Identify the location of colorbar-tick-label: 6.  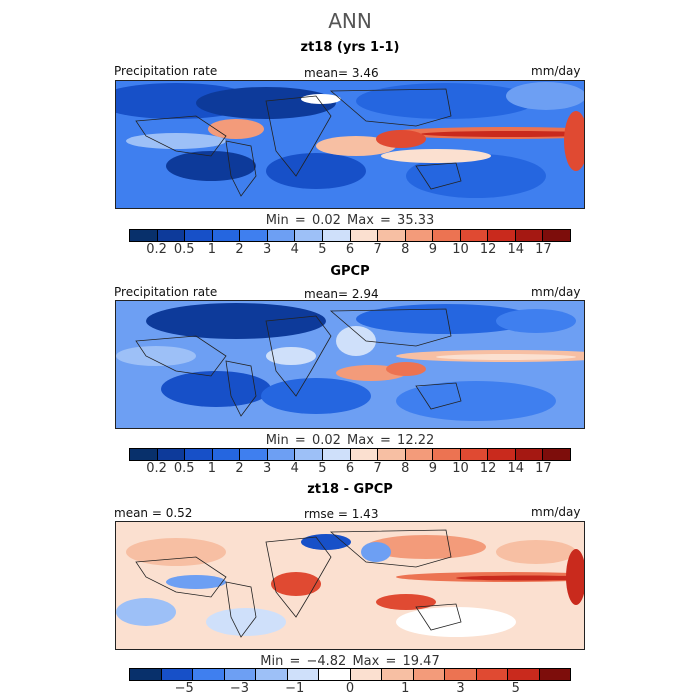
(350, 249).